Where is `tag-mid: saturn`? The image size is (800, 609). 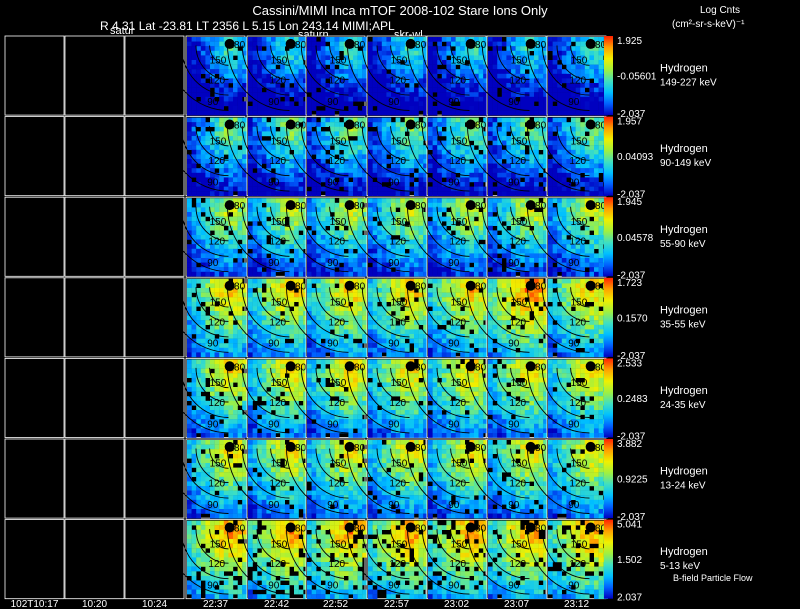 tag-mid: saturn is located at coordinates (313, 35).